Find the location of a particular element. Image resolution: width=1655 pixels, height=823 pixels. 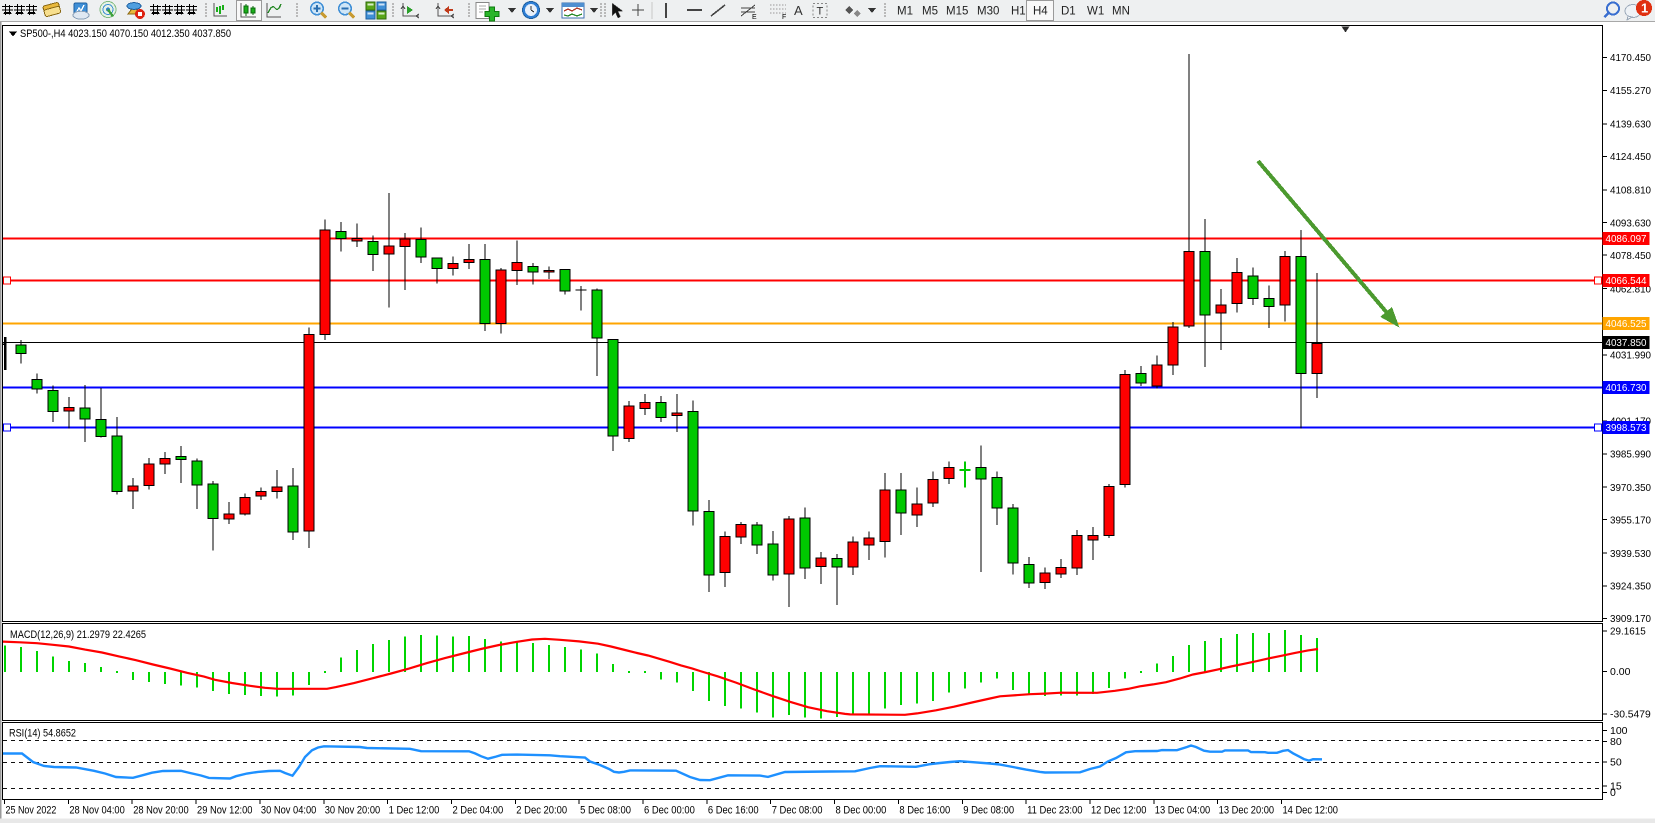

svg-text: 4108.810 is located at coordinates (1630, 191).